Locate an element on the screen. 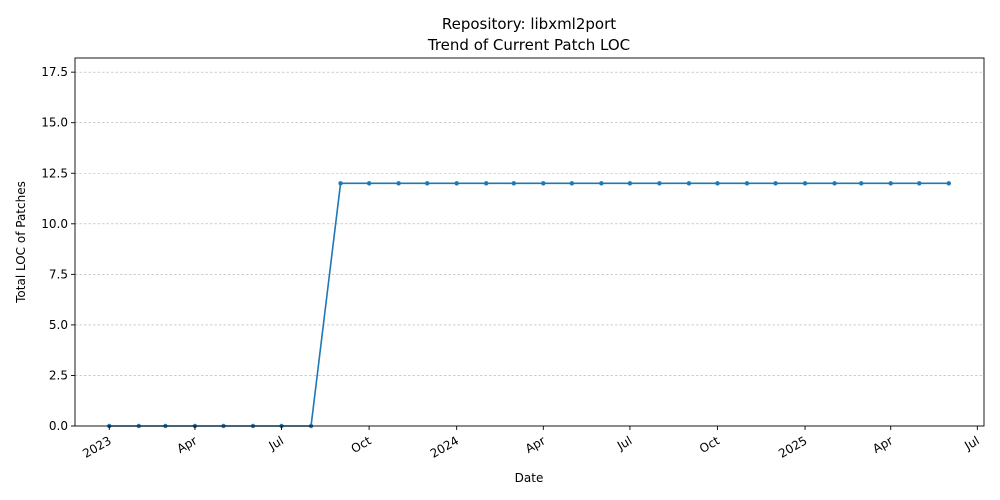 The width and height of the screenshot is (1000, 500). y-axis: 0.0 2.5 5.0 7.5 10.0 12.5 15.0 17.5 is located at coordinates (58, 249).